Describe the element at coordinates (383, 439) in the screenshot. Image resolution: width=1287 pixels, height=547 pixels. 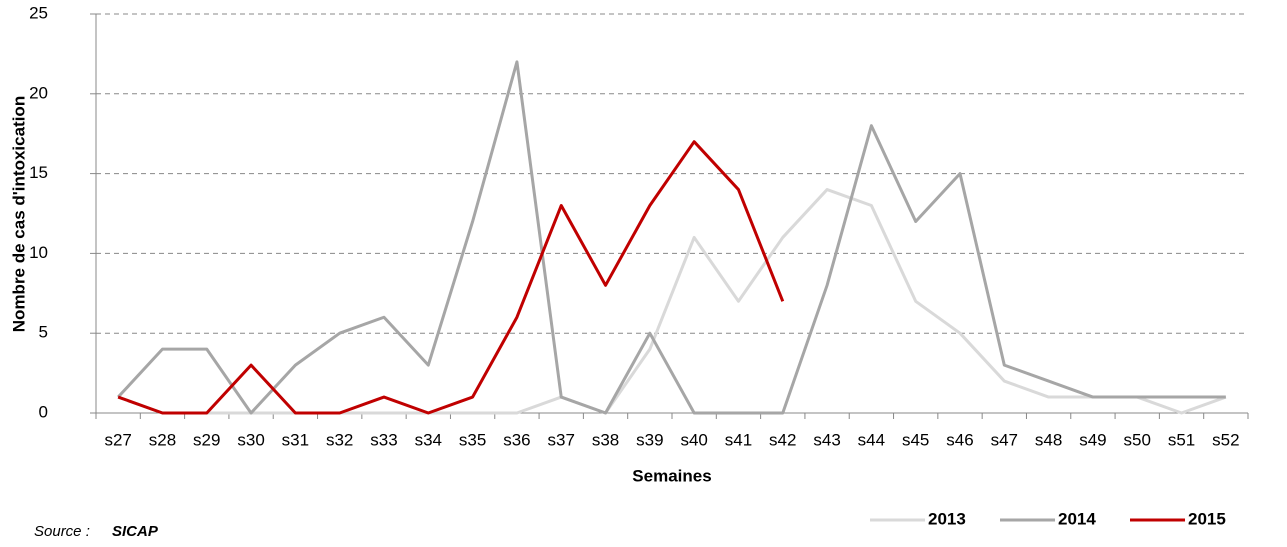
I see `x-tick-label: s33` at that location.